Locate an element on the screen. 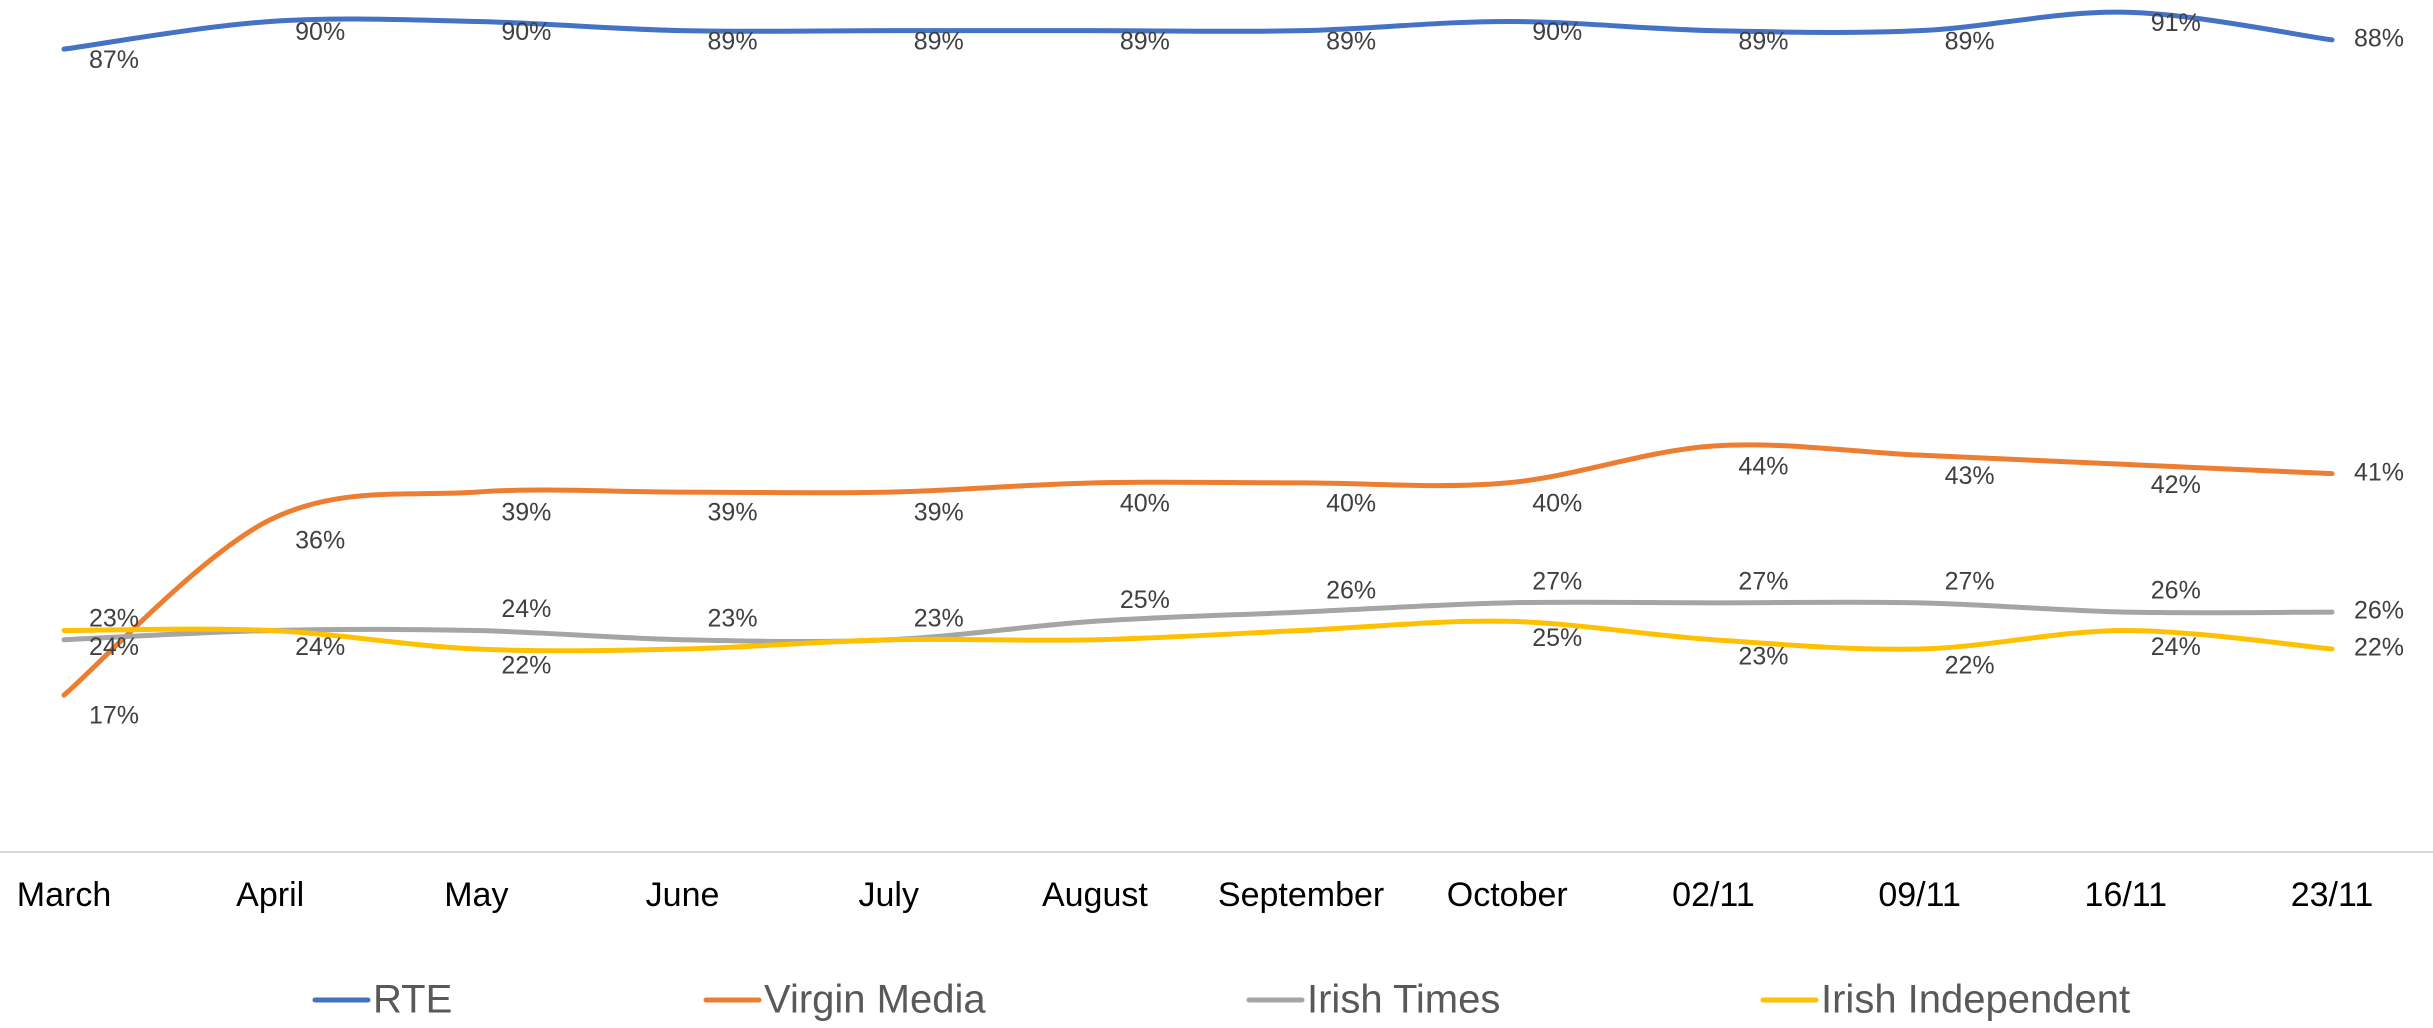 The height and width of the screenshot is (1028, 2433). data-label: 36% is located at coordinates (320, 540).